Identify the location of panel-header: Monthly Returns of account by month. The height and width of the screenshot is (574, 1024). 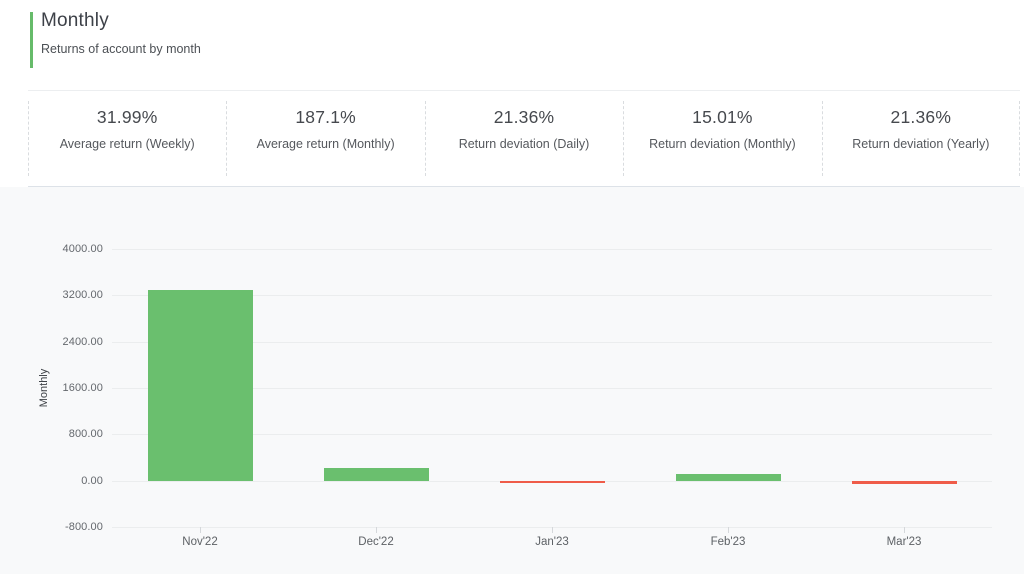
(115, 39).